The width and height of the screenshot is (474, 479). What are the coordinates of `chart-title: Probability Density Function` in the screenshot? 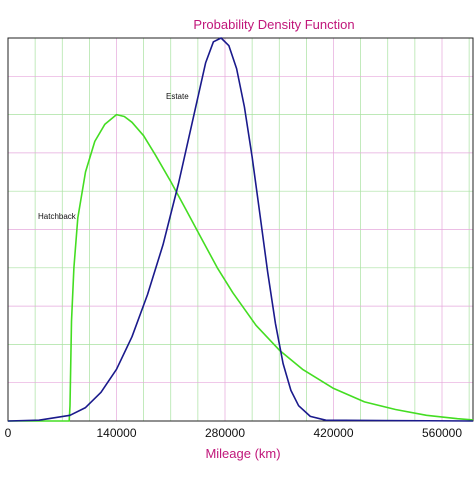 It's located at (273, 24).